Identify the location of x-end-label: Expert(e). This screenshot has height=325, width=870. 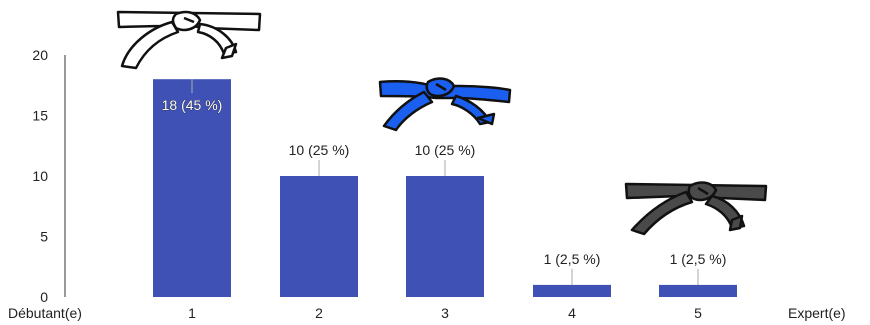
(817, 313).